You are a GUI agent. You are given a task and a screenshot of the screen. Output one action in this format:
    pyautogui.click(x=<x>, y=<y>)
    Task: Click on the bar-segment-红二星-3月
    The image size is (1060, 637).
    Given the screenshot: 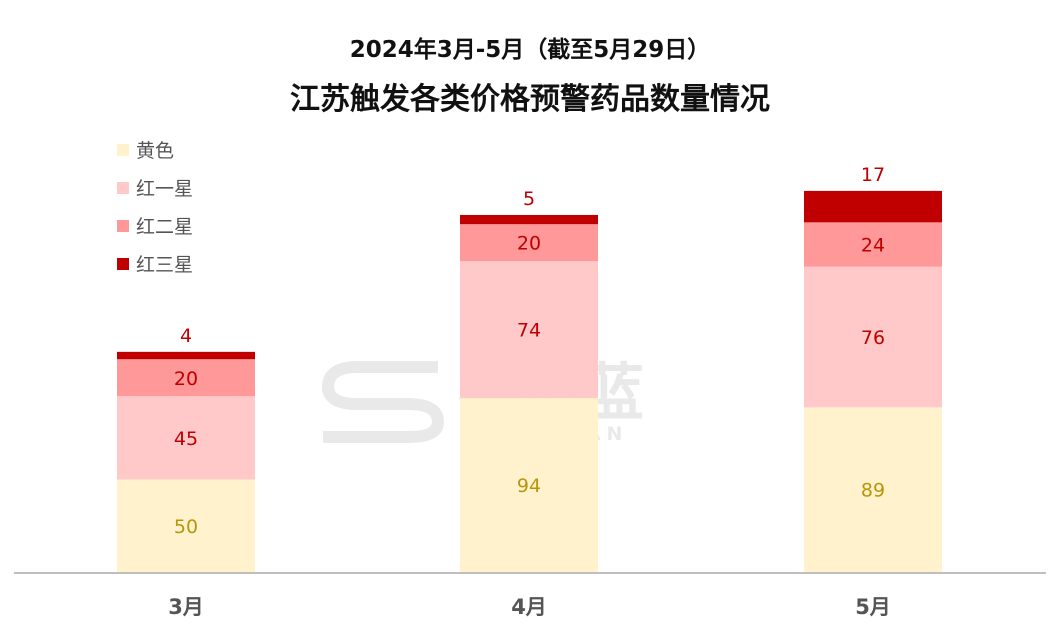 What is the action you would take?
    pyautogui.click(x=186, y=378)
    